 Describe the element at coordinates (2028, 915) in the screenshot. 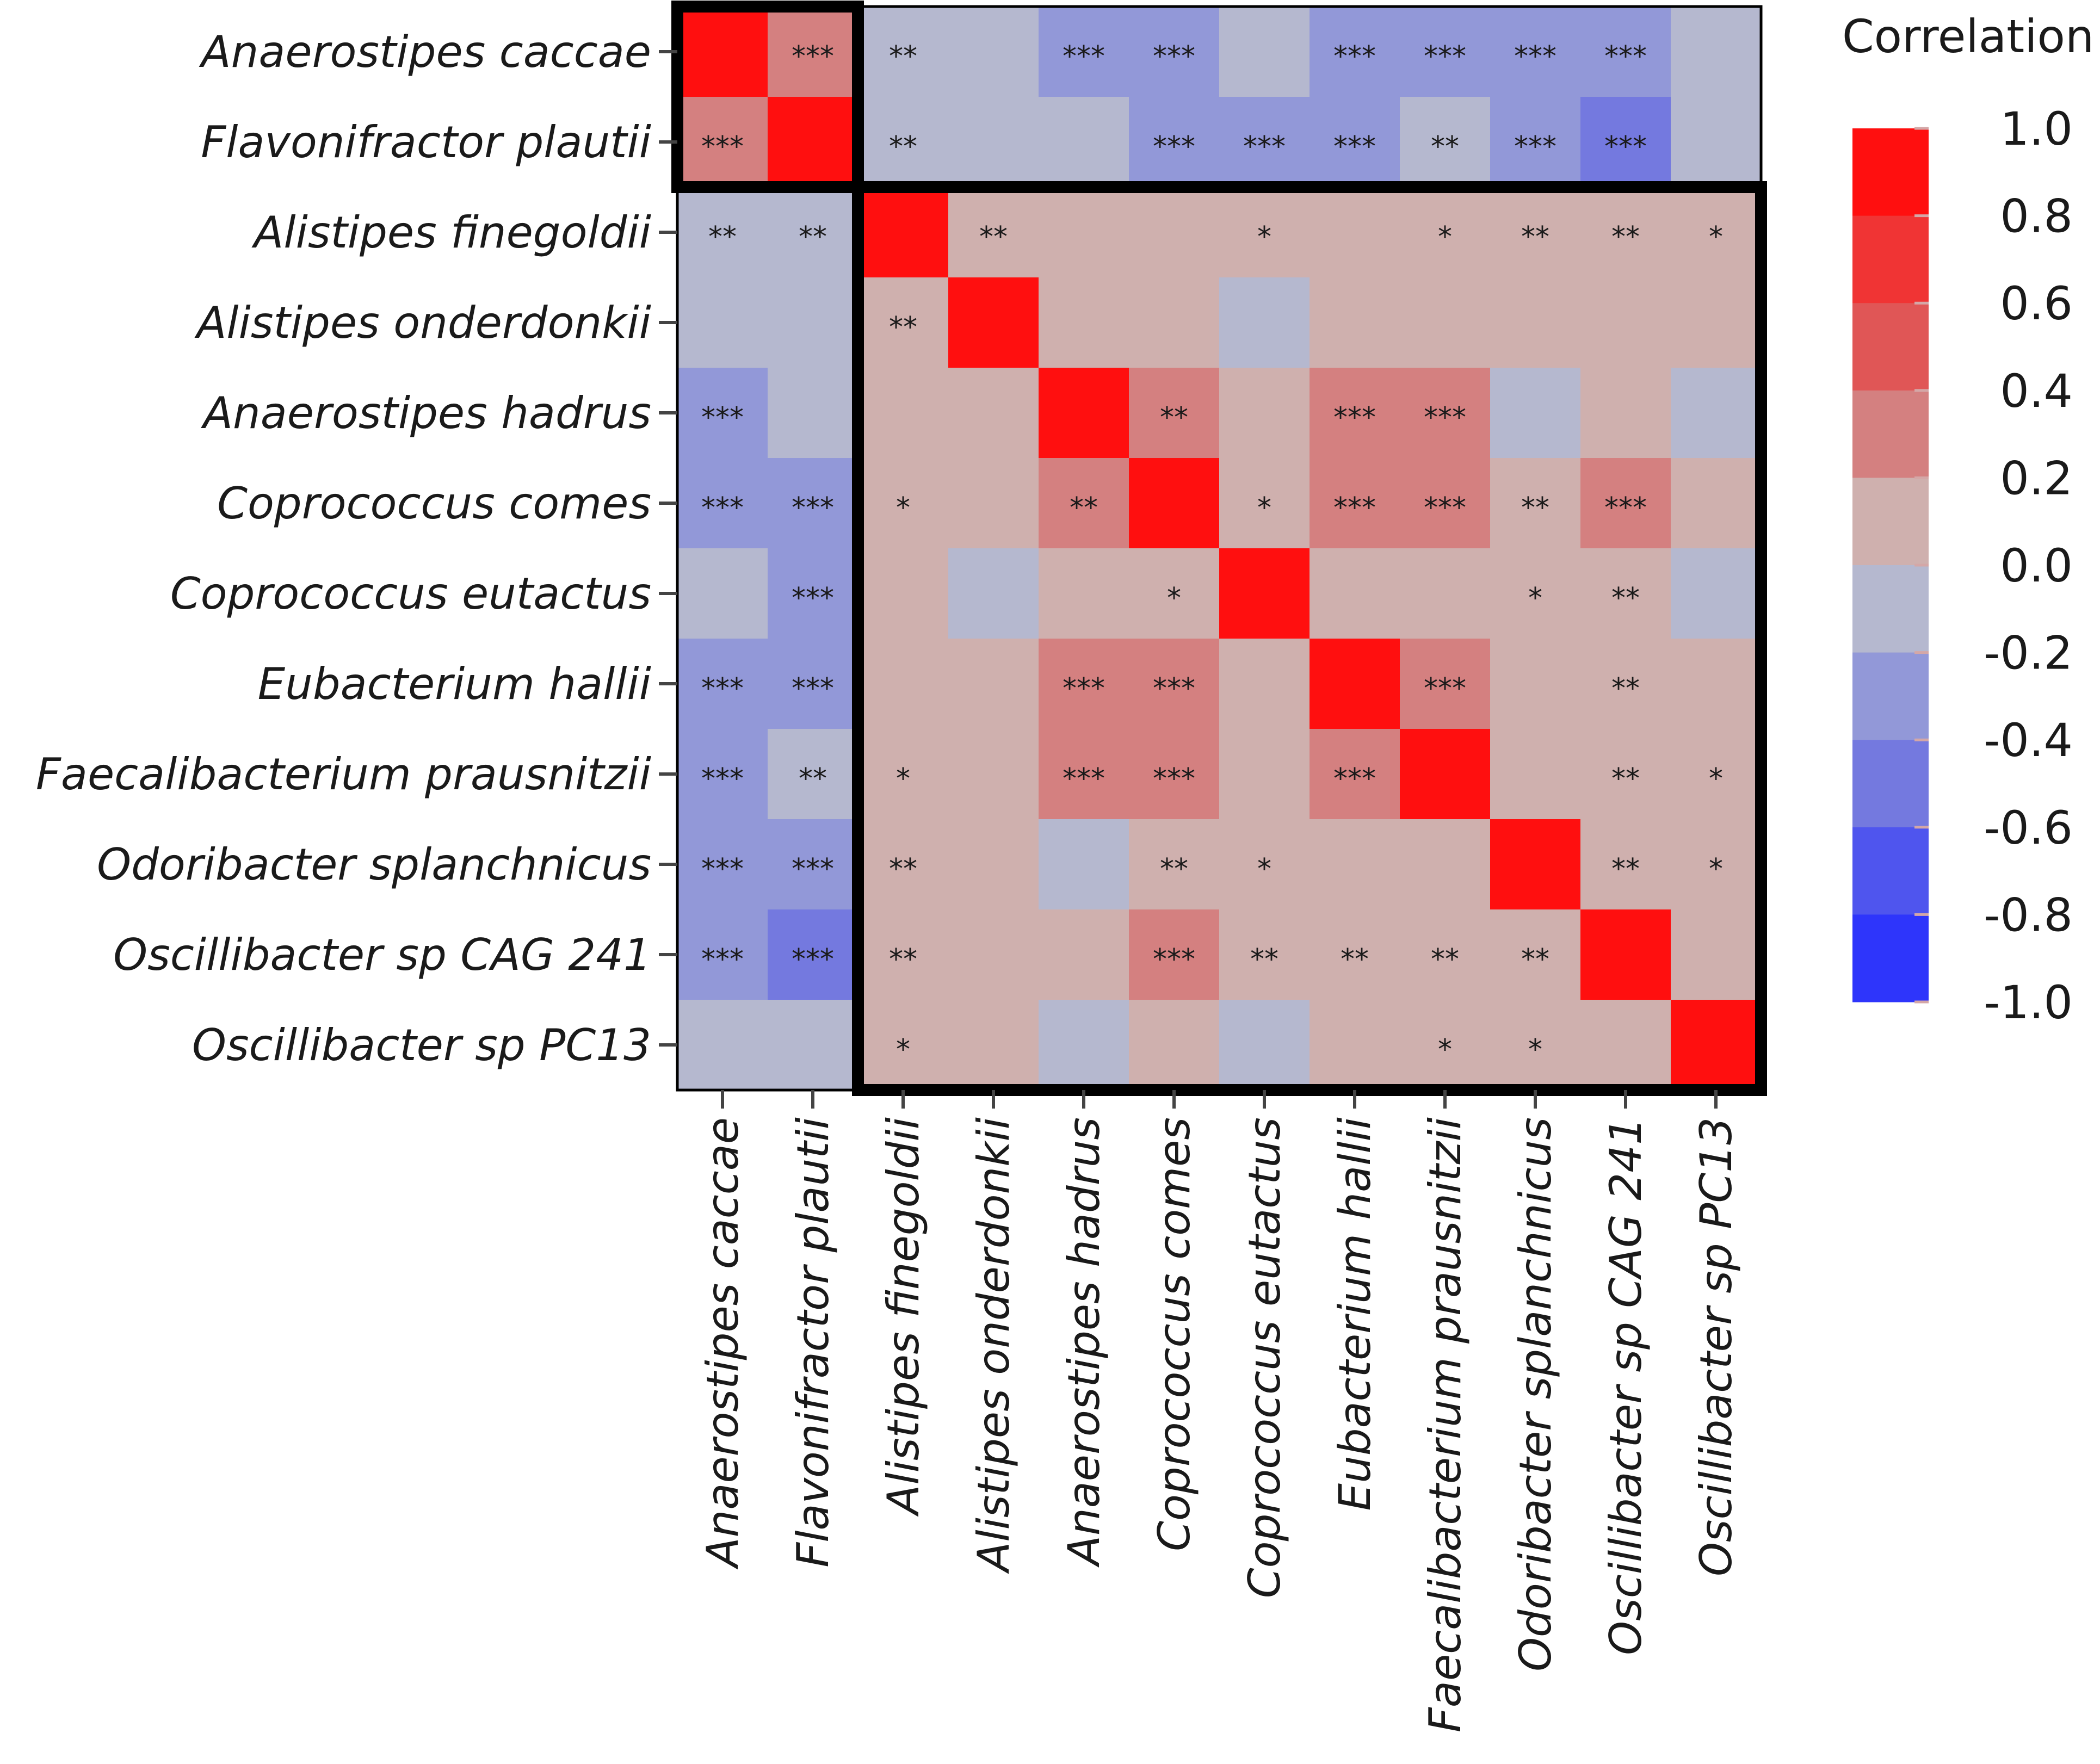

I see `legend-tick-label: -0.8` at that location.